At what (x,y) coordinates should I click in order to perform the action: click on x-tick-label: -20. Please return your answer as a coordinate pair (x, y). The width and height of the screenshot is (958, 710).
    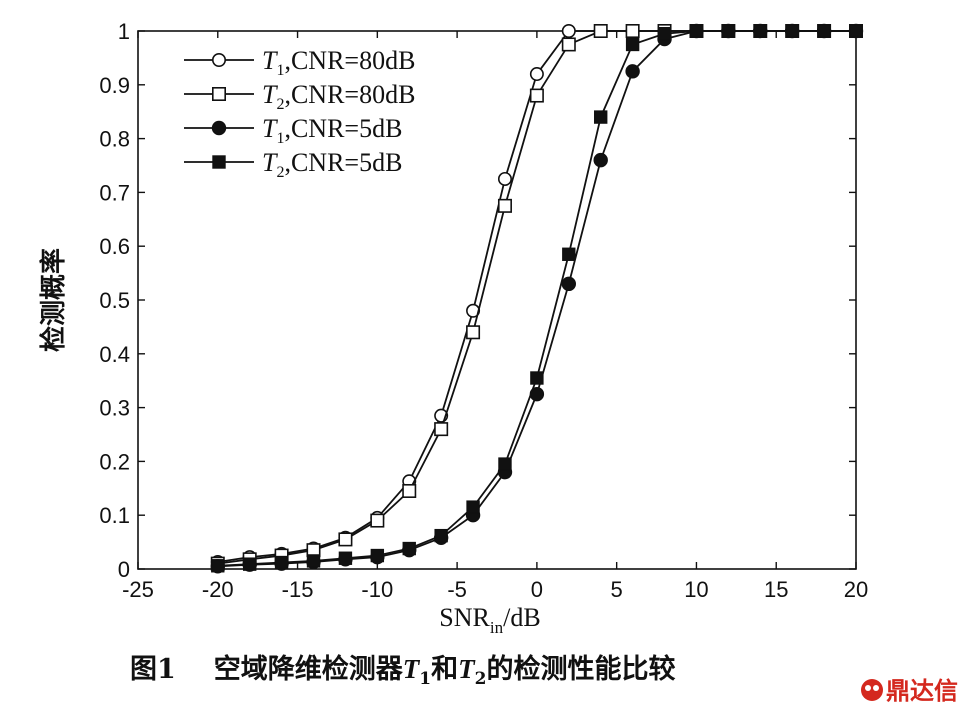
    Looking at the image, I should click on (218, 589).